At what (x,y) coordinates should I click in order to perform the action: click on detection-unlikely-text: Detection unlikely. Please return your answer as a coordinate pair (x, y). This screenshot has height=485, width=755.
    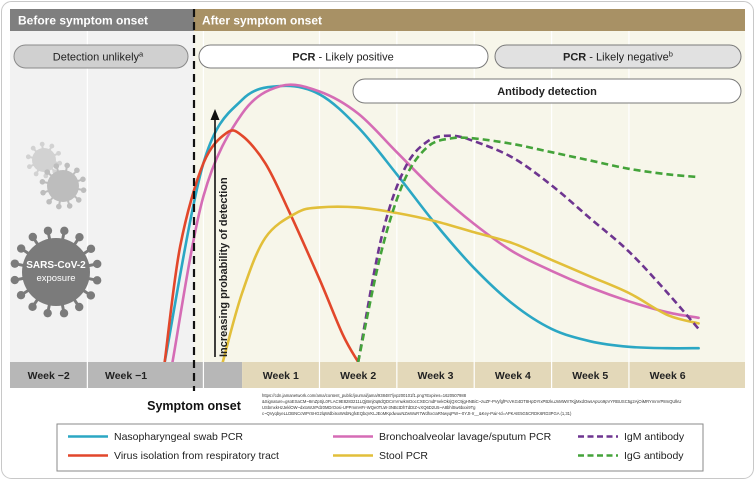
    Looking at the image, I should click on (96, 58).